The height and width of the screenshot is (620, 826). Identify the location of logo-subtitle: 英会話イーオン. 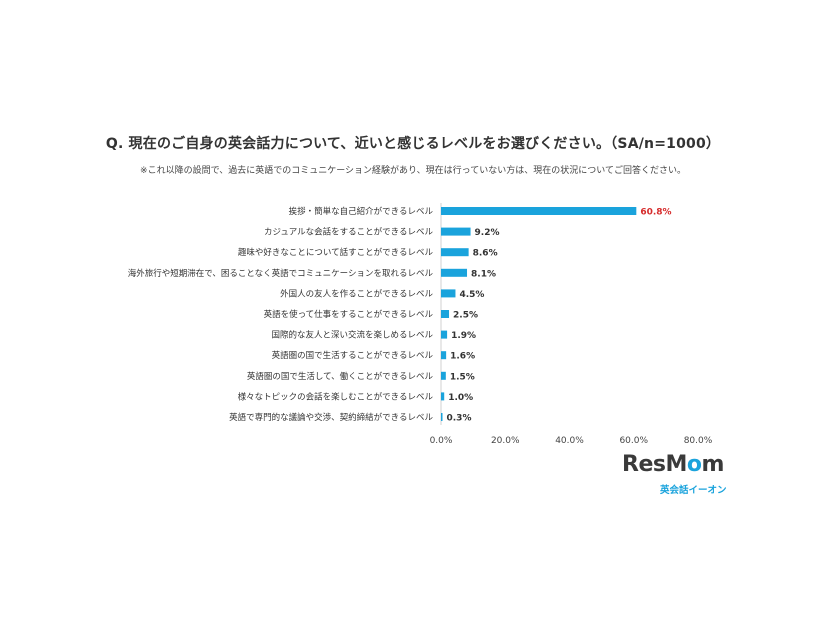
(693, 490).